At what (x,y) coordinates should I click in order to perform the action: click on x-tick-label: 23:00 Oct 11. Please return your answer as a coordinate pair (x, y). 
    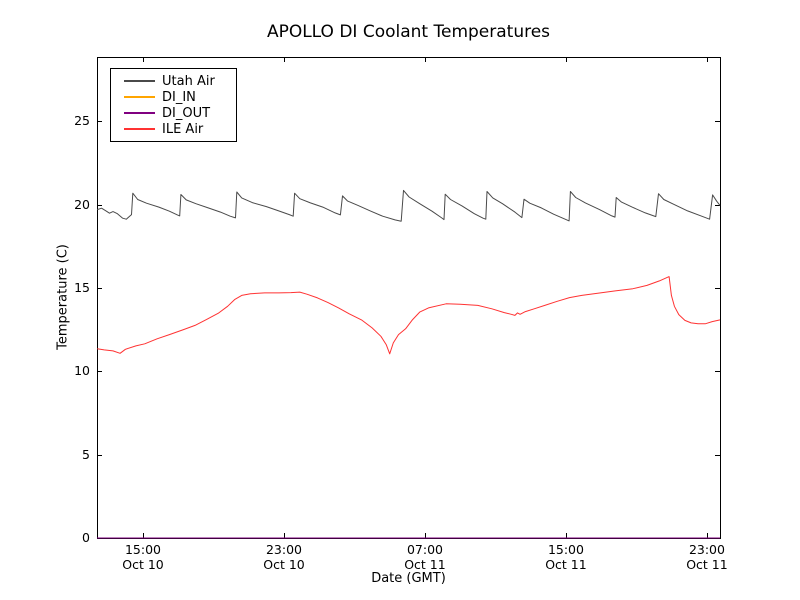
    Looking at the image, I should click on (707, 557).